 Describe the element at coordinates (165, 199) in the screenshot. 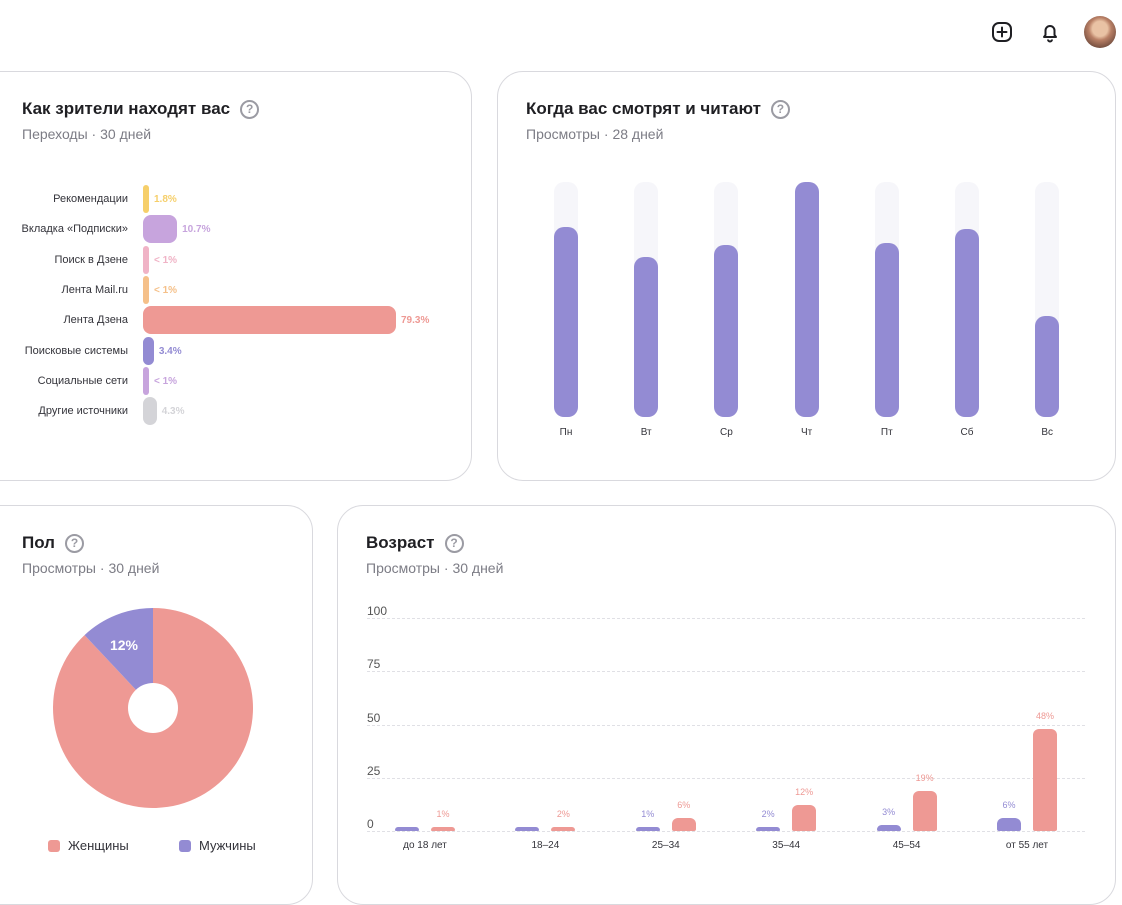

I see `source-value-label: 1.8%` at that location.